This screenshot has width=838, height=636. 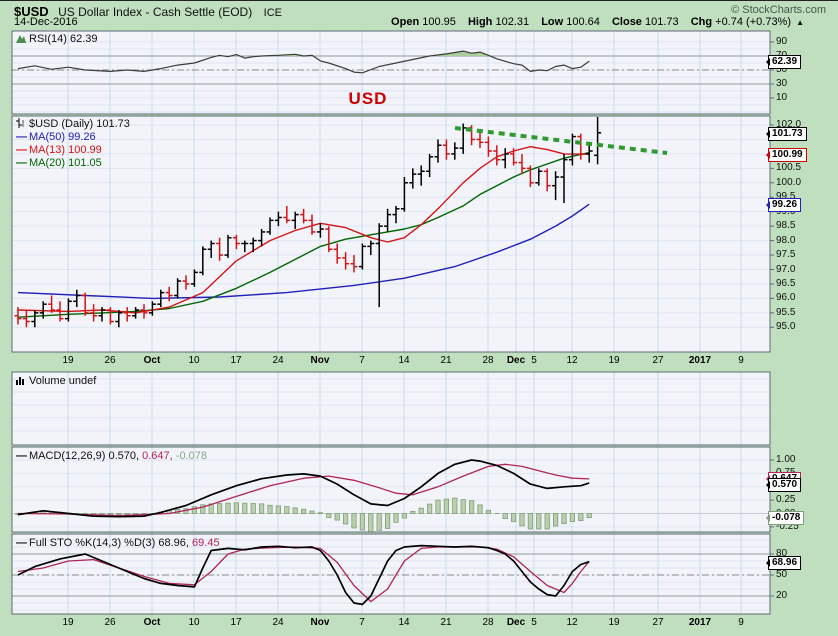 I want to click on macd-hist-value: -0.078, so click(x=191, y=456).